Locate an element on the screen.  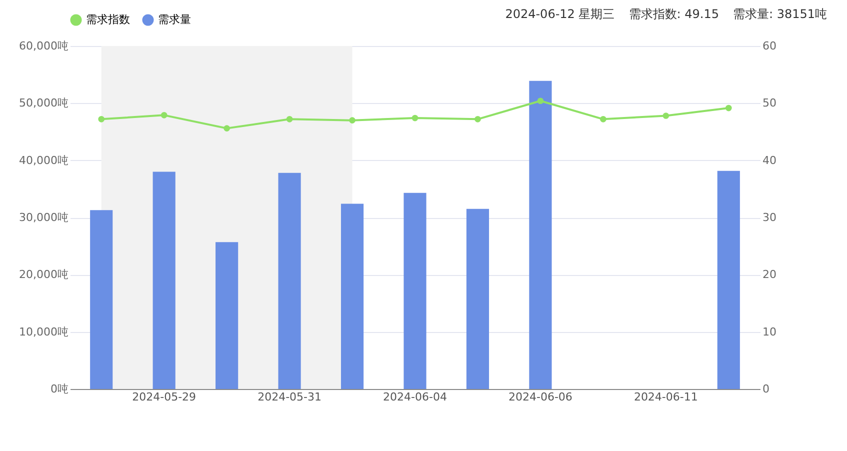
y2-tick-label: 20 is located at coordinates (769, 275).